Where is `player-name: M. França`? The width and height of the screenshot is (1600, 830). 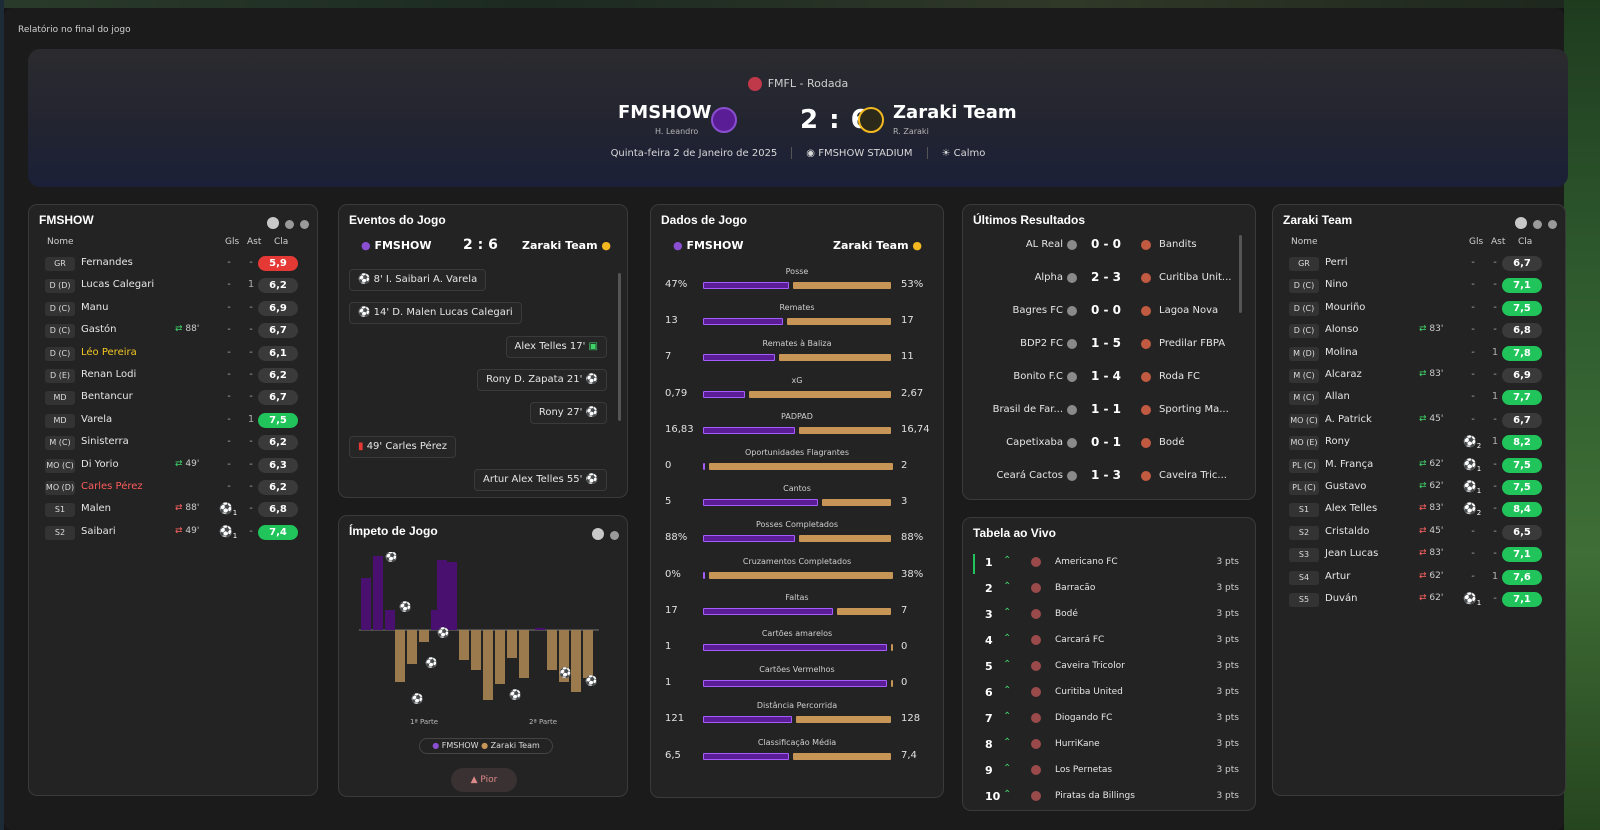
player-name: M. França is located at coordinates (1349, 464).